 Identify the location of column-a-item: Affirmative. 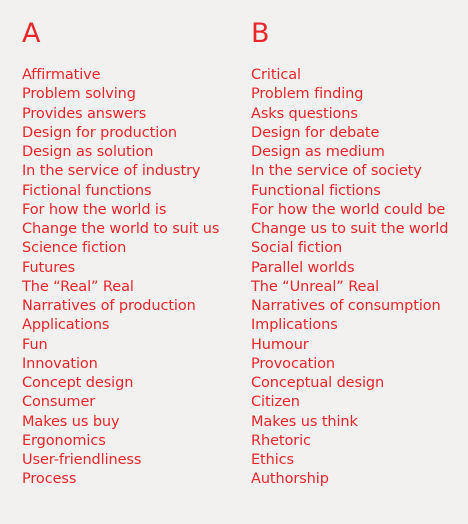
(120, 75).